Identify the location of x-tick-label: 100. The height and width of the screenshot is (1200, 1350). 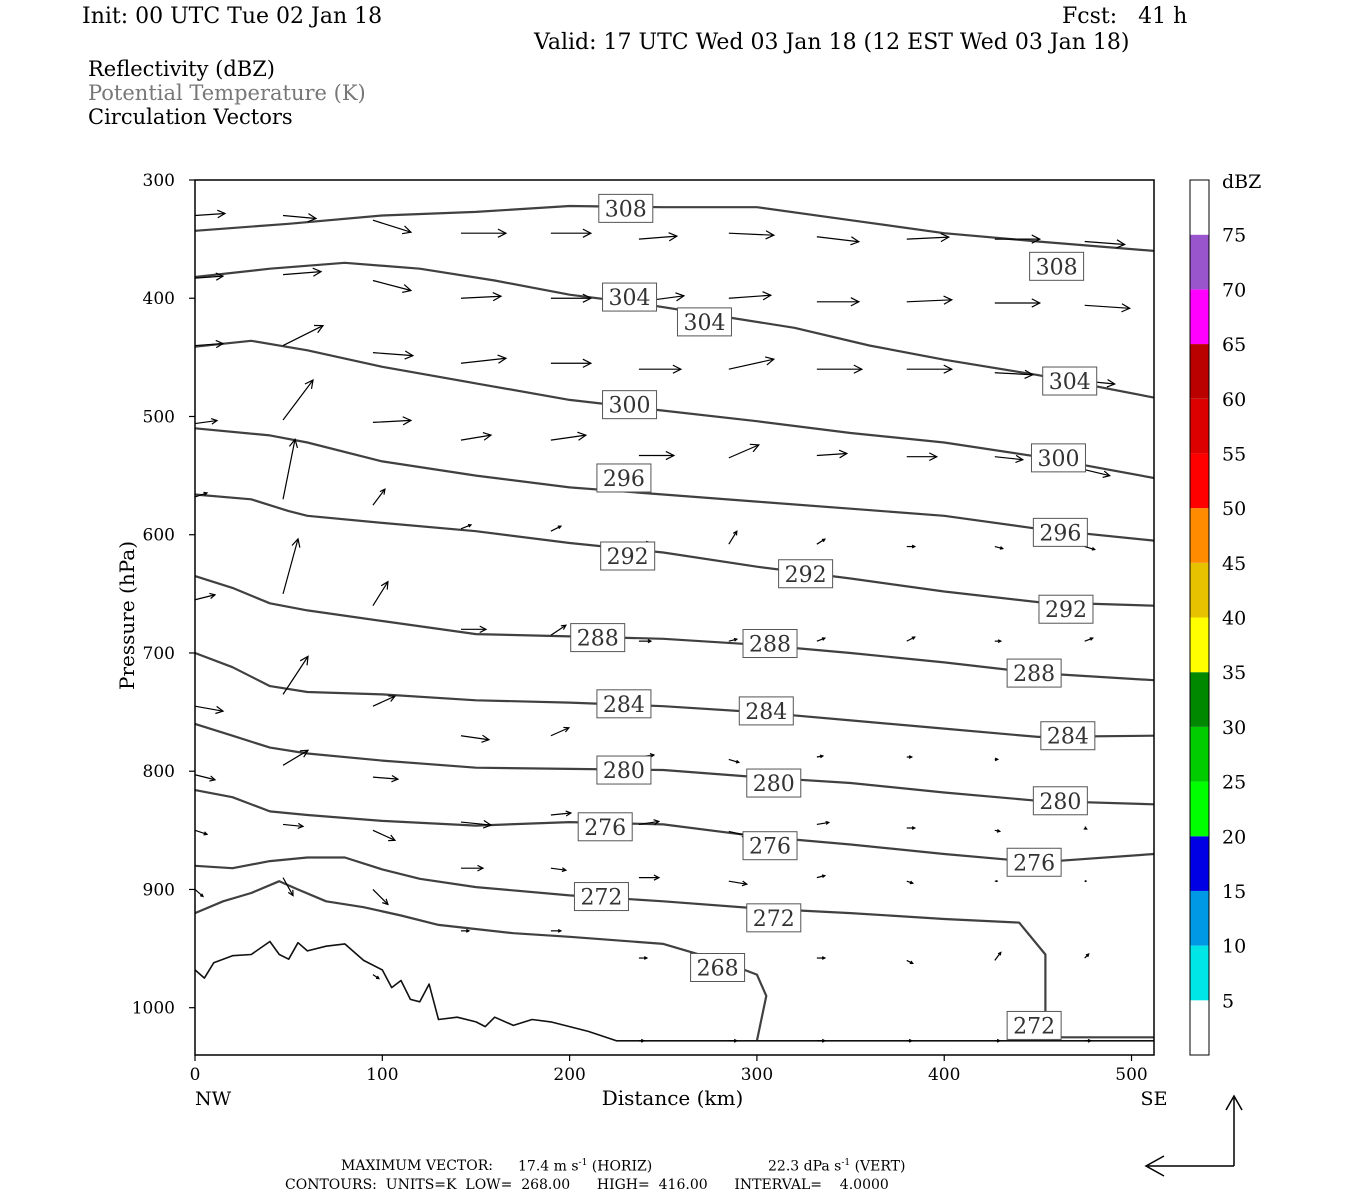
(382, 1075).